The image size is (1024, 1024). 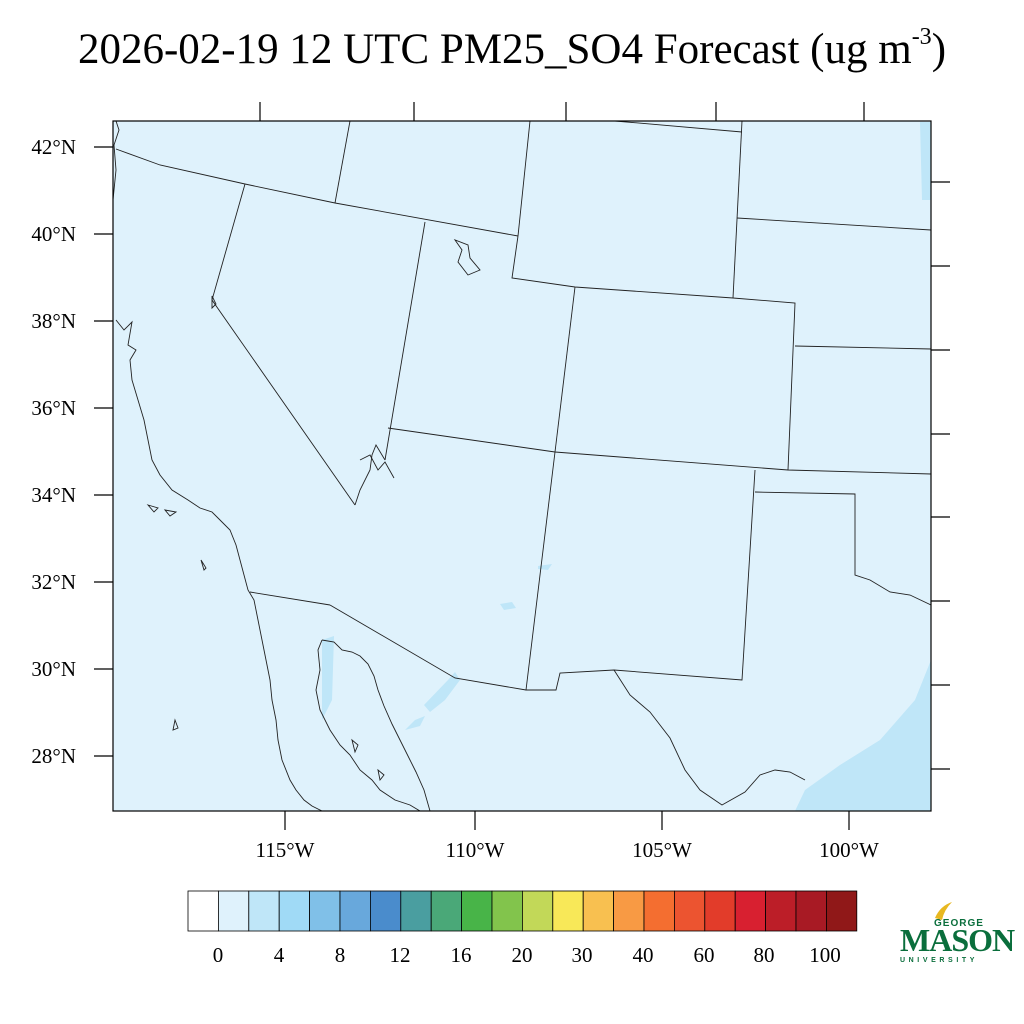 I want to click on logo-swoosh-icon, so click(x=943, y=911).